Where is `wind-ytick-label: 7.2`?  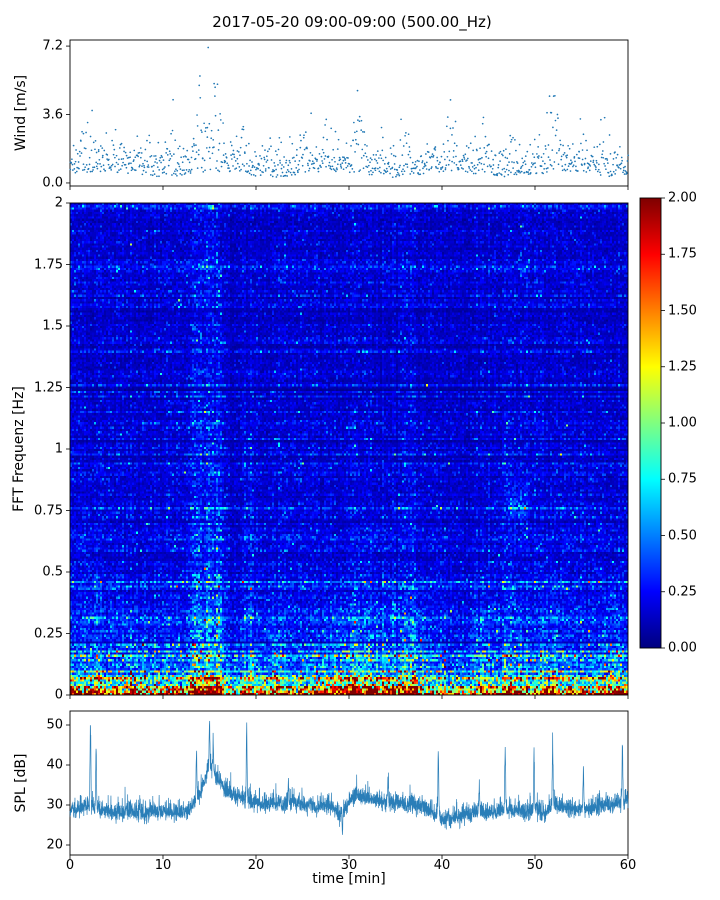 wind-ytick-label: 7.2 is located at coordinates (52, 46).